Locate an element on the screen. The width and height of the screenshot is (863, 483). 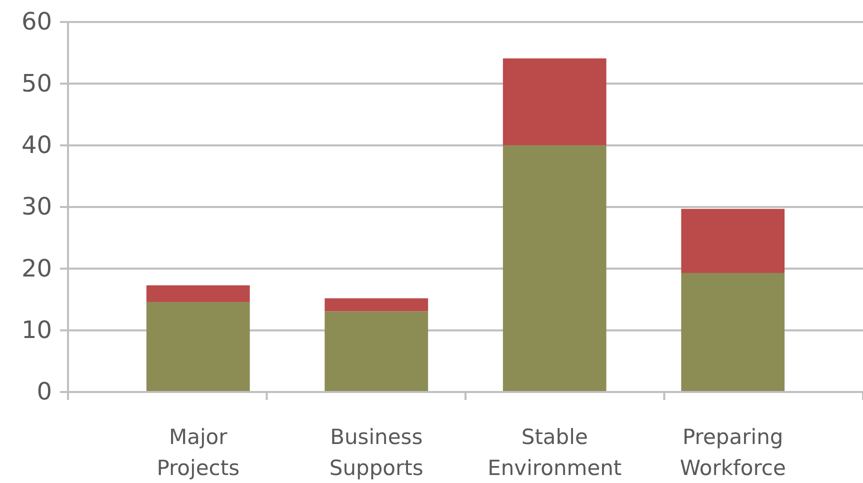
y-tick-label: 0 is located at coordinates (44, 392).